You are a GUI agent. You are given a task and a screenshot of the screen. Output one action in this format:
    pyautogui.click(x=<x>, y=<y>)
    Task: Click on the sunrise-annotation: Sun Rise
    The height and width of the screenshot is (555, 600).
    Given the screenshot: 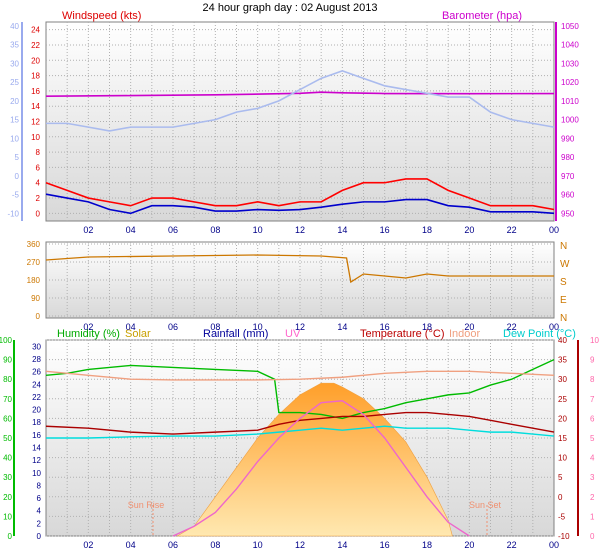 What is the action you would take?
    pyautogui.click(x=146, y=505)
    